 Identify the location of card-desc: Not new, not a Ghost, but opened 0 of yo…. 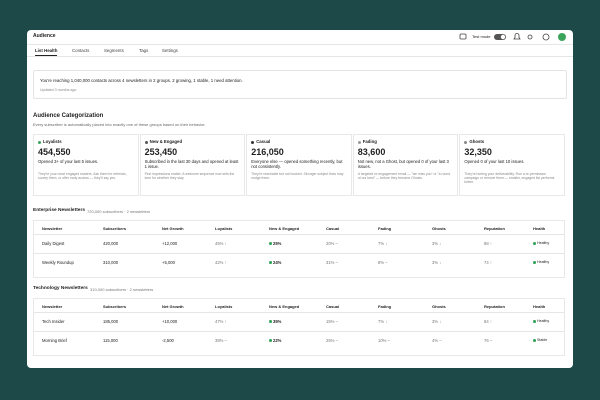
(403, 164).